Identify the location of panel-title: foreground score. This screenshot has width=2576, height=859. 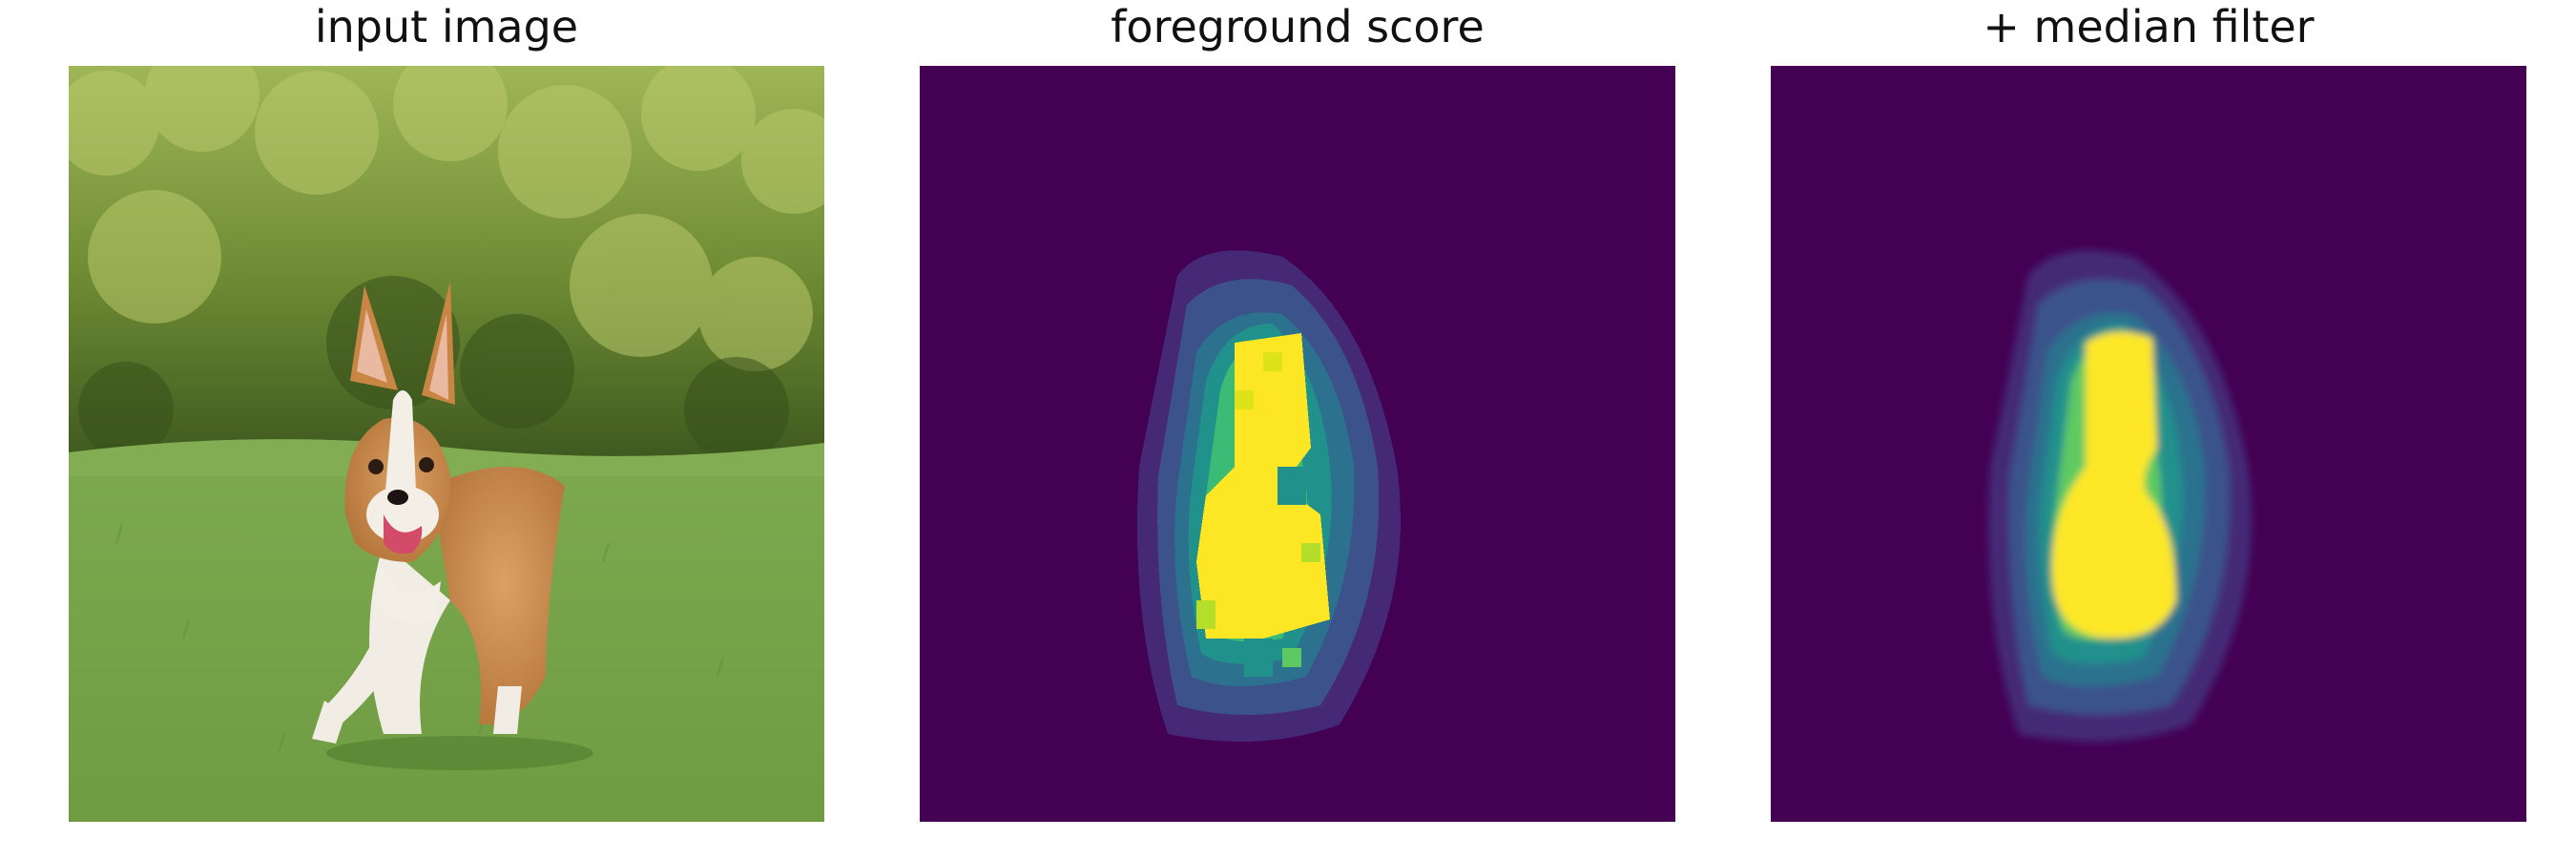
(1298, 26).